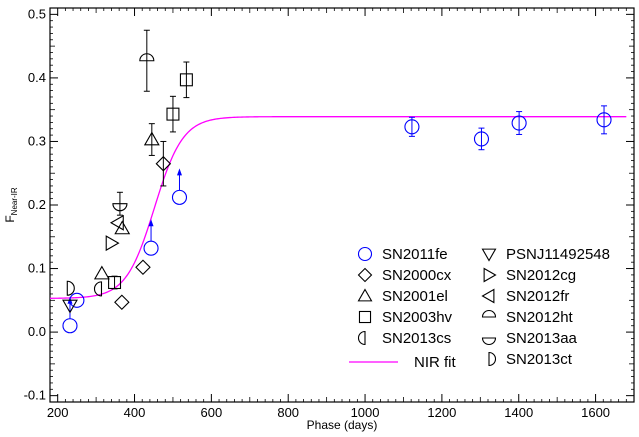 The width and height of the screenshot is (639, 437). What do you see at coordinates (288, 412) in the screenshot?
I see `x-tick-label: 800` at bounding box center [288, 412].